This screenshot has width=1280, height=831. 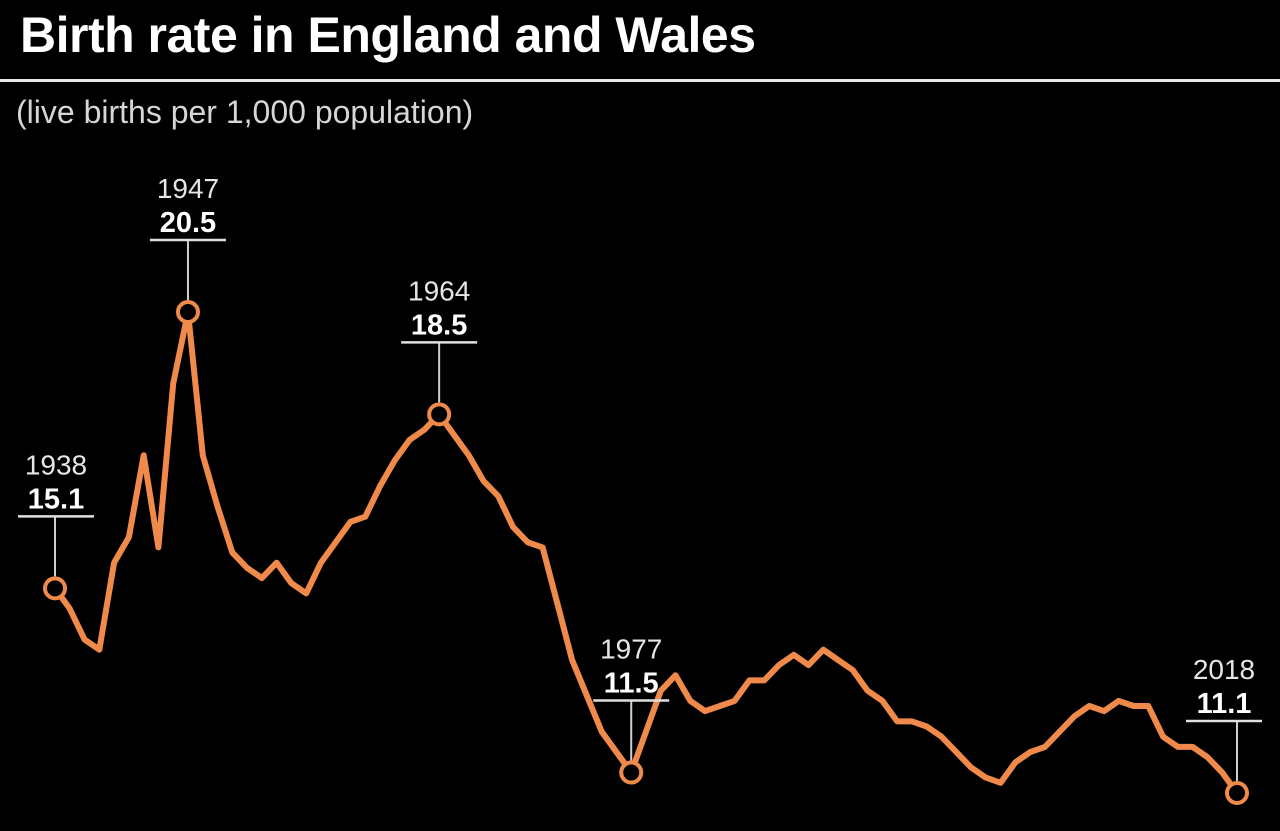 What do you see at coordinates (439, 414) in the screenshot?
I see `point-marker-1964` at bounding box center [439, 414].